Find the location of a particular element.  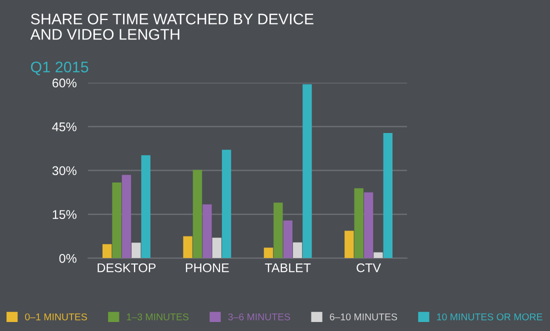

x-tick-label: PHONE is located at coordinates (207, 267).